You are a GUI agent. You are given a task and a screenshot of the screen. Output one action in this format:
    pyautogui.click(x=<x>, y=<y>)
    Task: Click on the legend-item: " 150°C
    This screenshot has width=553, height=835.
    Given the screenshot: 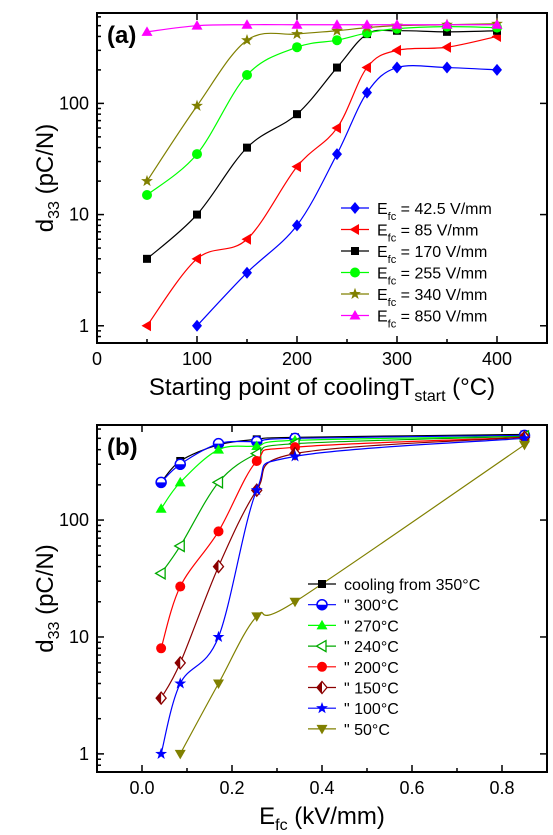 What is the action you would take?
    pyautogui.click(x=353, y=689)
    